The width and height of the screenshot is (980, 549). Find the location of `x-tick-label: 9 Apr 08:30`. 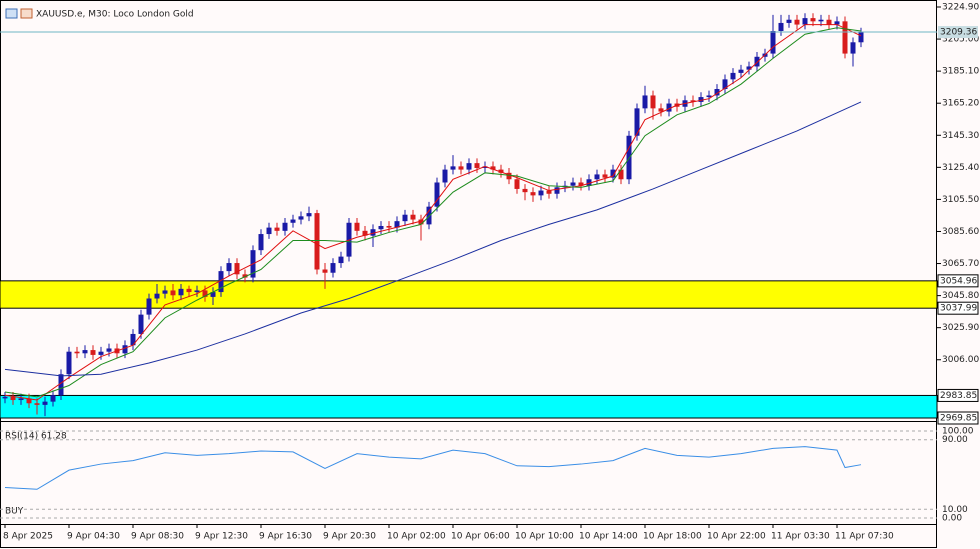

x-tick-label: 9 Apr 08:30 is located at coordinates (157, 537).